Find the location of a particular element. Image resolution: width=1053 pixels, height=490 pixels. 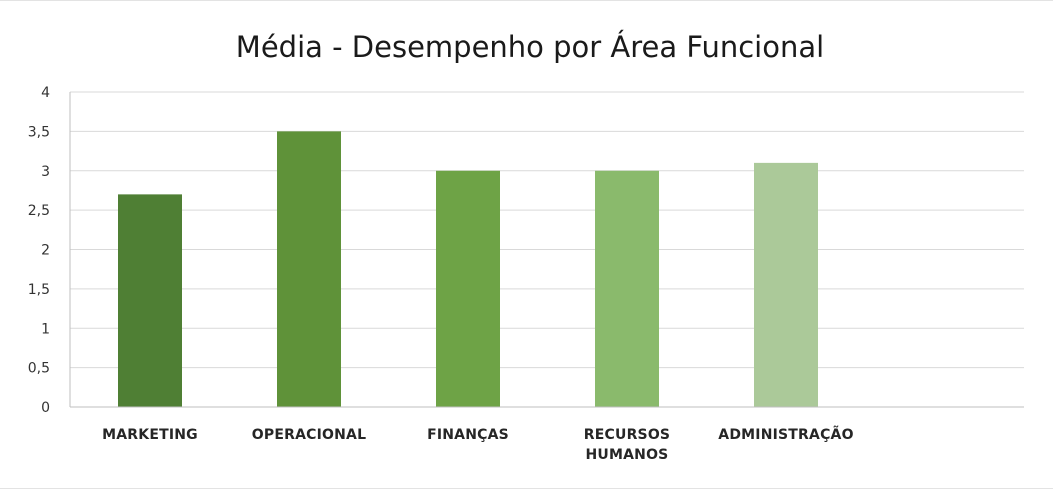

y-tick-label: 2,5 is located at coordinates (39, 211).